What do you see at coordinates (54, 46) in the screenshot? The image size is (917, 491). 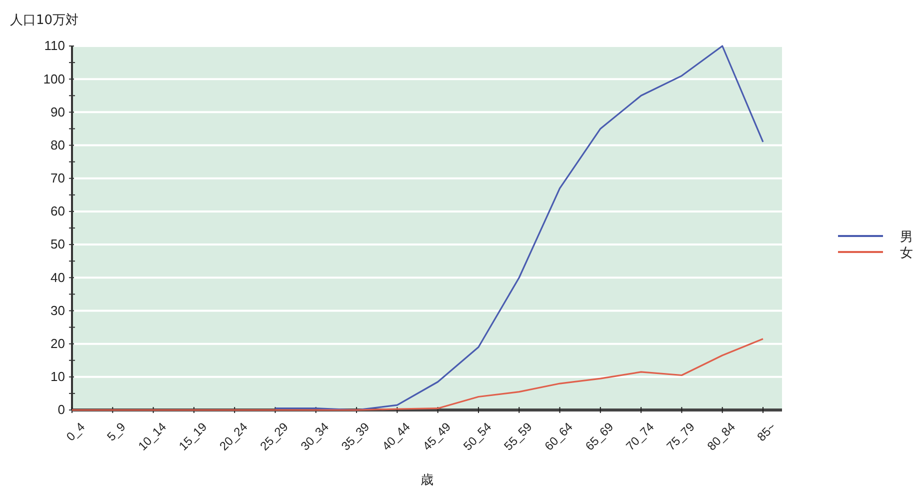 I see `y-tick-label: 110` at bounding box center [54, 46].